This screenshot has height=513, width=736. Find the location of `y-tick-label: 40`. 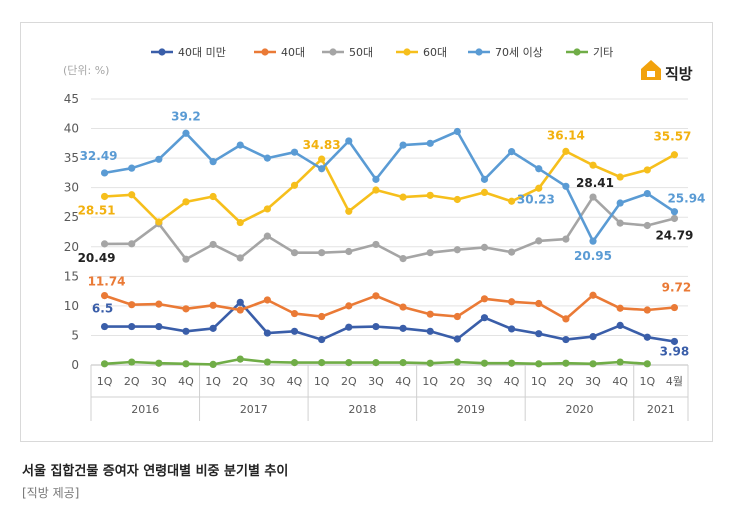

y-tick-label: 40 is located at coordinates (71, 129).